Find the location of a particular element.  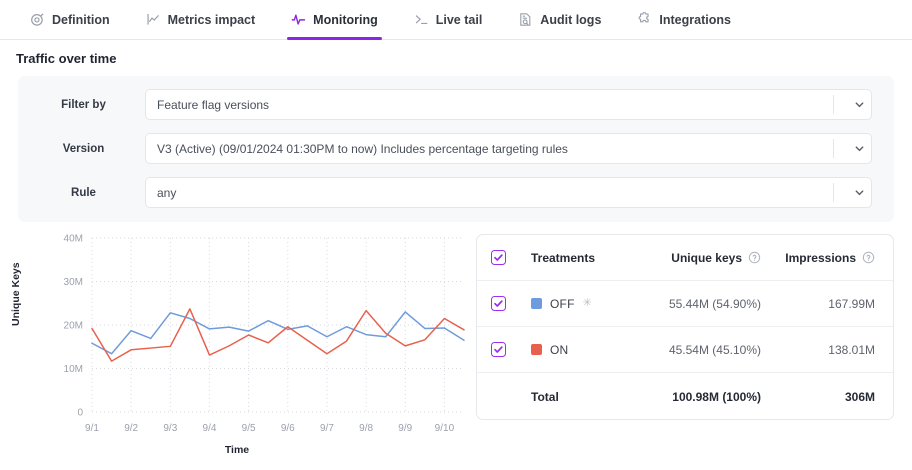

tab-metrics-impact: Metrics impact is located at coordinates (201, 20).